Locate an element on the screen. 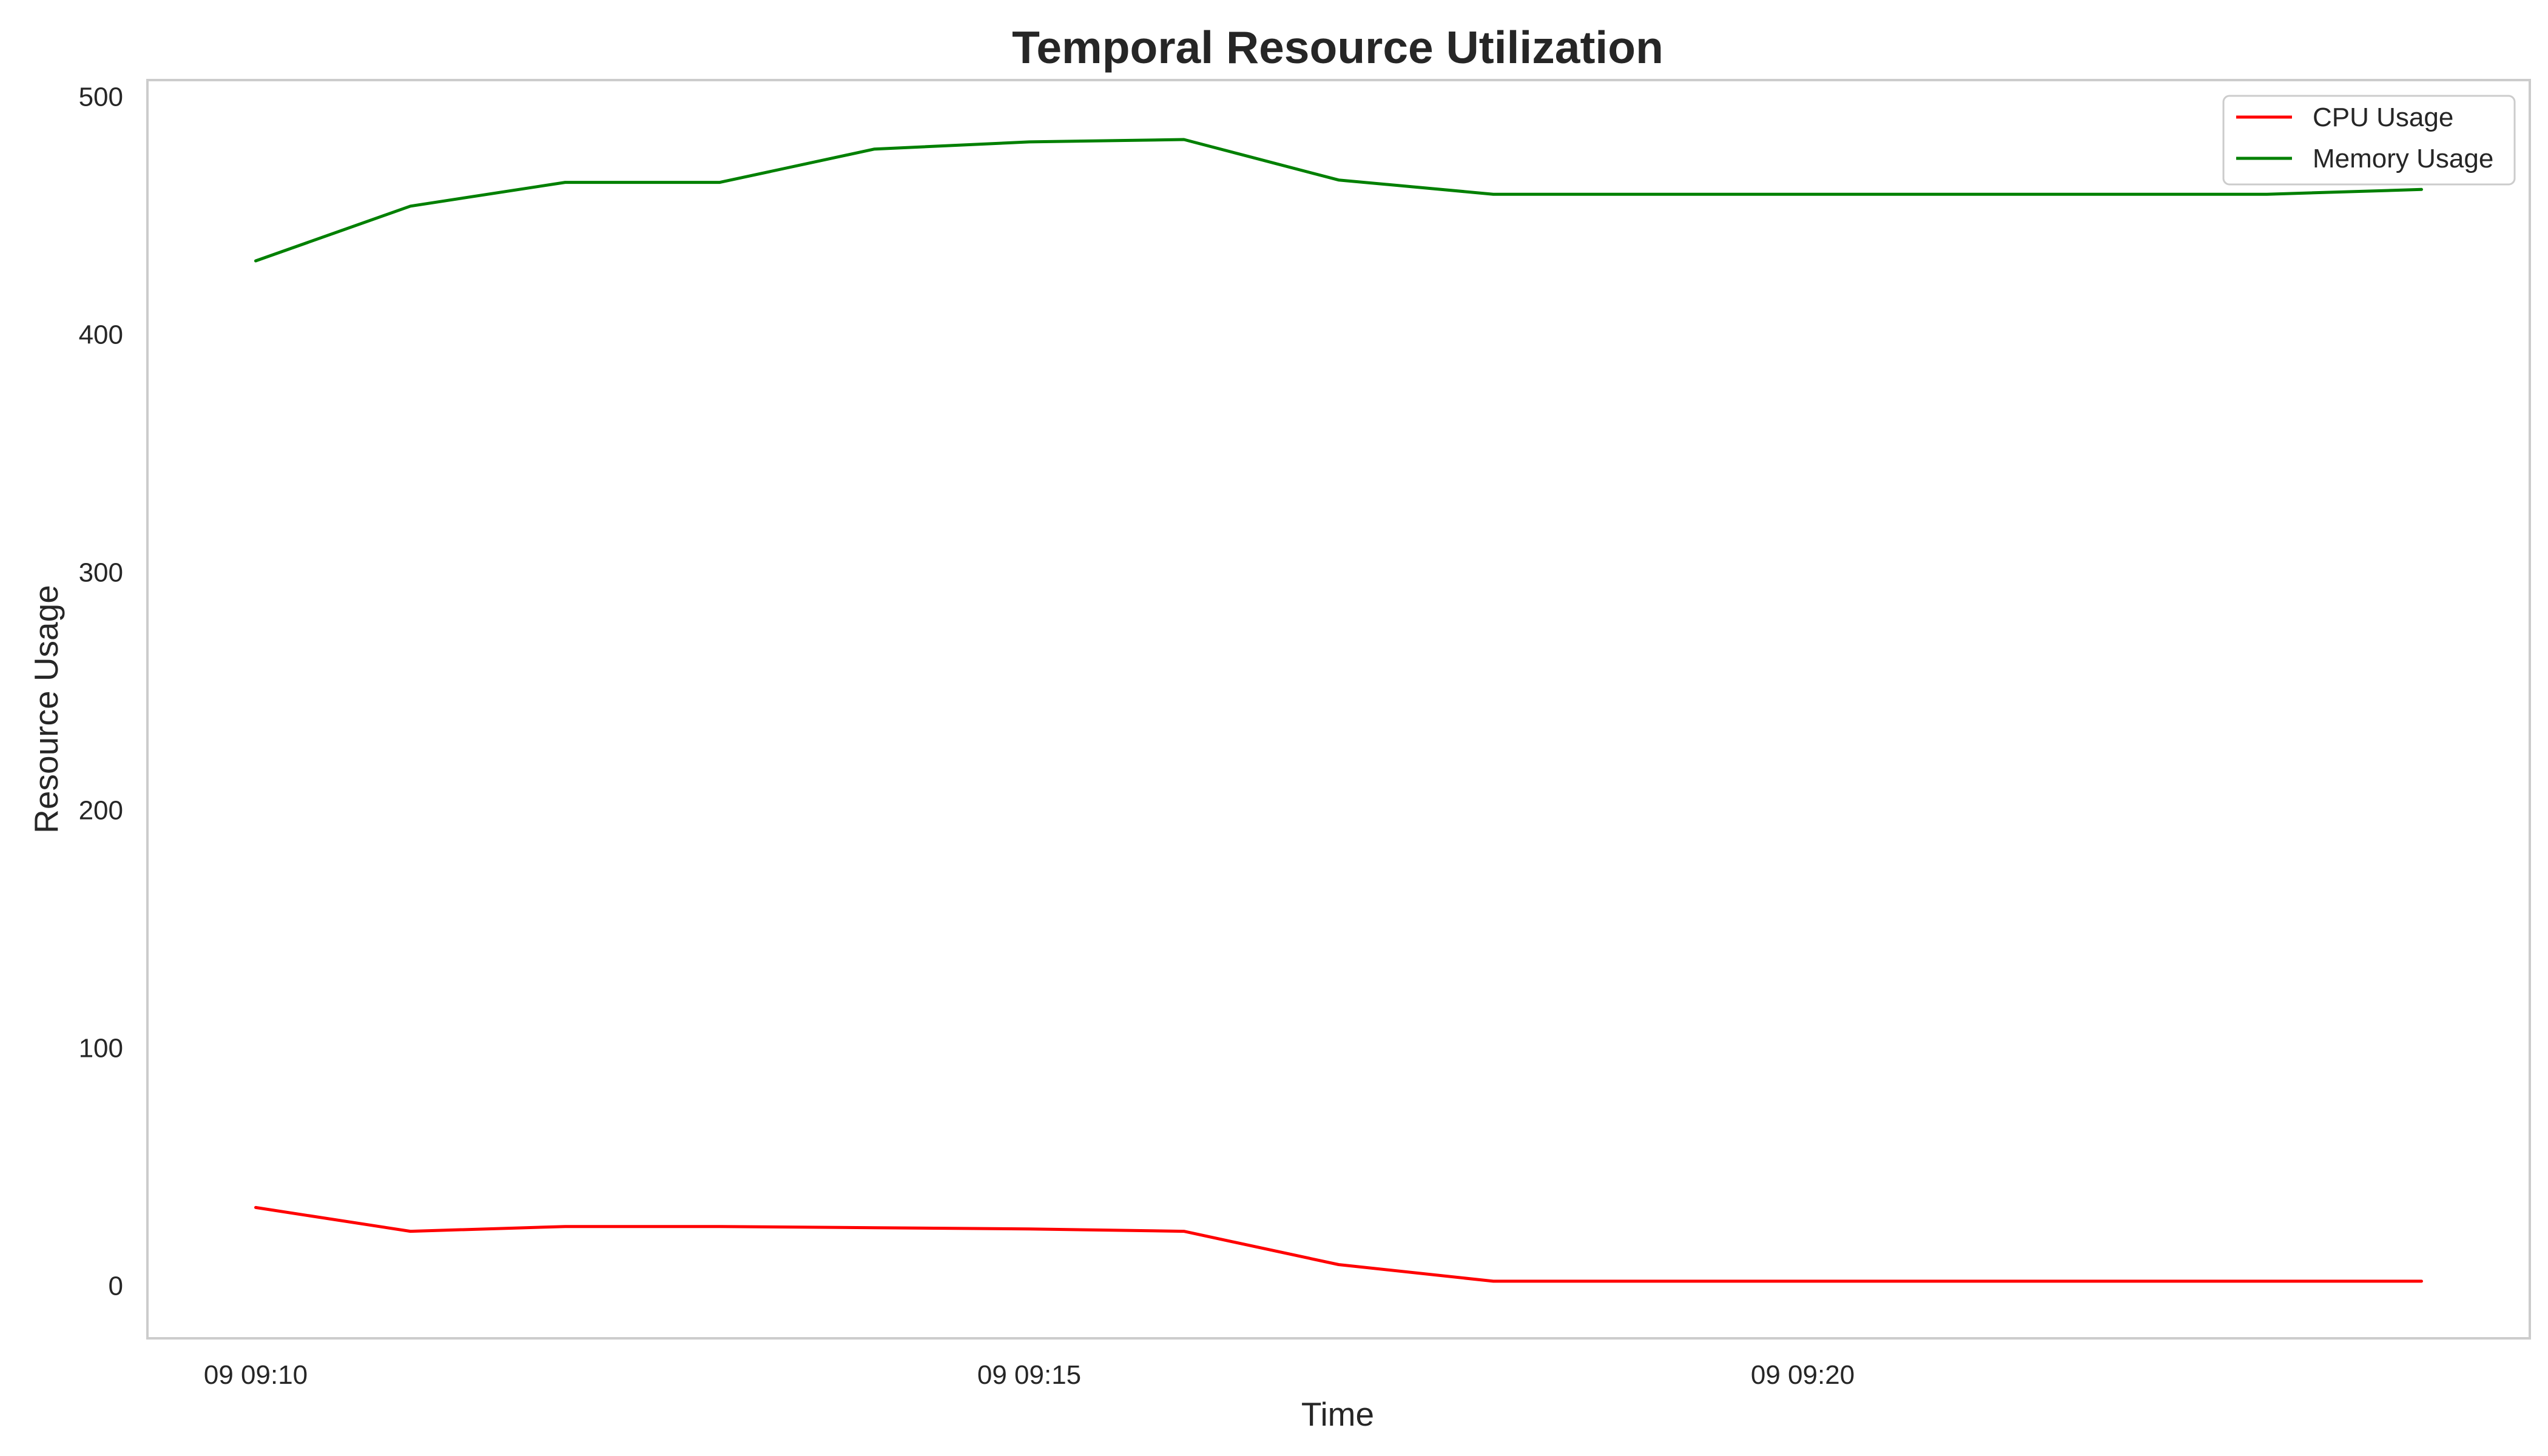  legend-box is located at coordinates (2369, 140).